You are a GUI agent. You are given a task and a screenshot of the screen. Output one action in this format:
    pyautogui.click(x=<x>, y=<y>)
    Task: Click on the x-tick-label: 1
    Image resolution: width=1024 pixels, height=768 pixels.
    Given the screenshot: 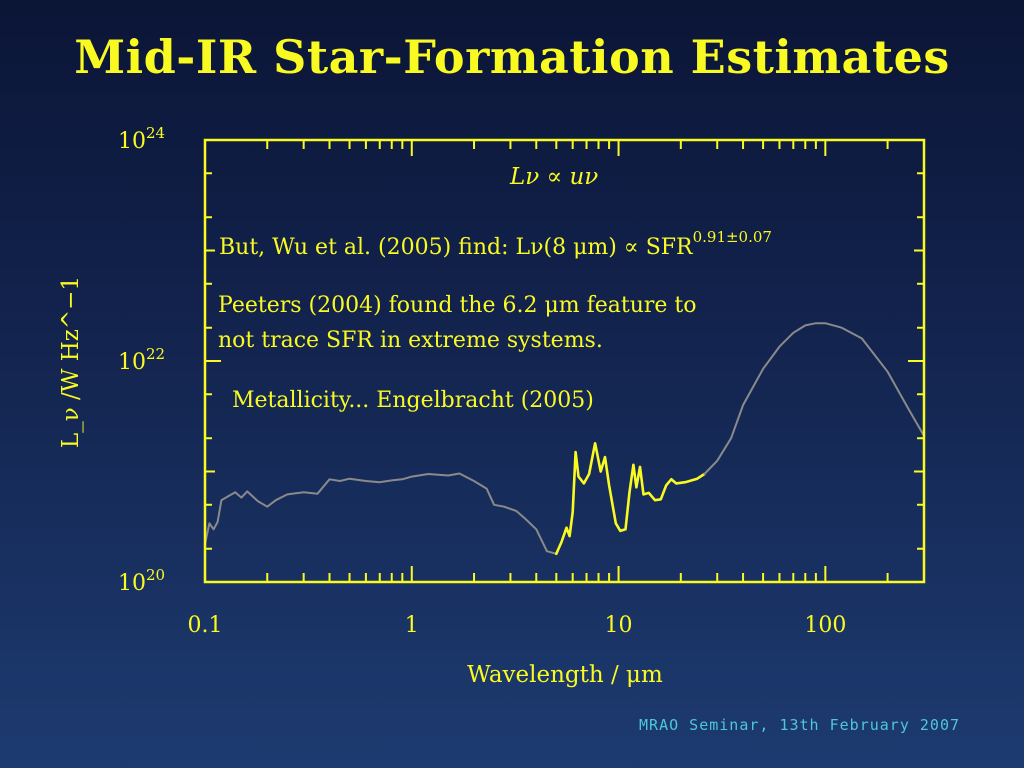 What is the action you would take?
    pyautogui.click(x=412, y=625)
    